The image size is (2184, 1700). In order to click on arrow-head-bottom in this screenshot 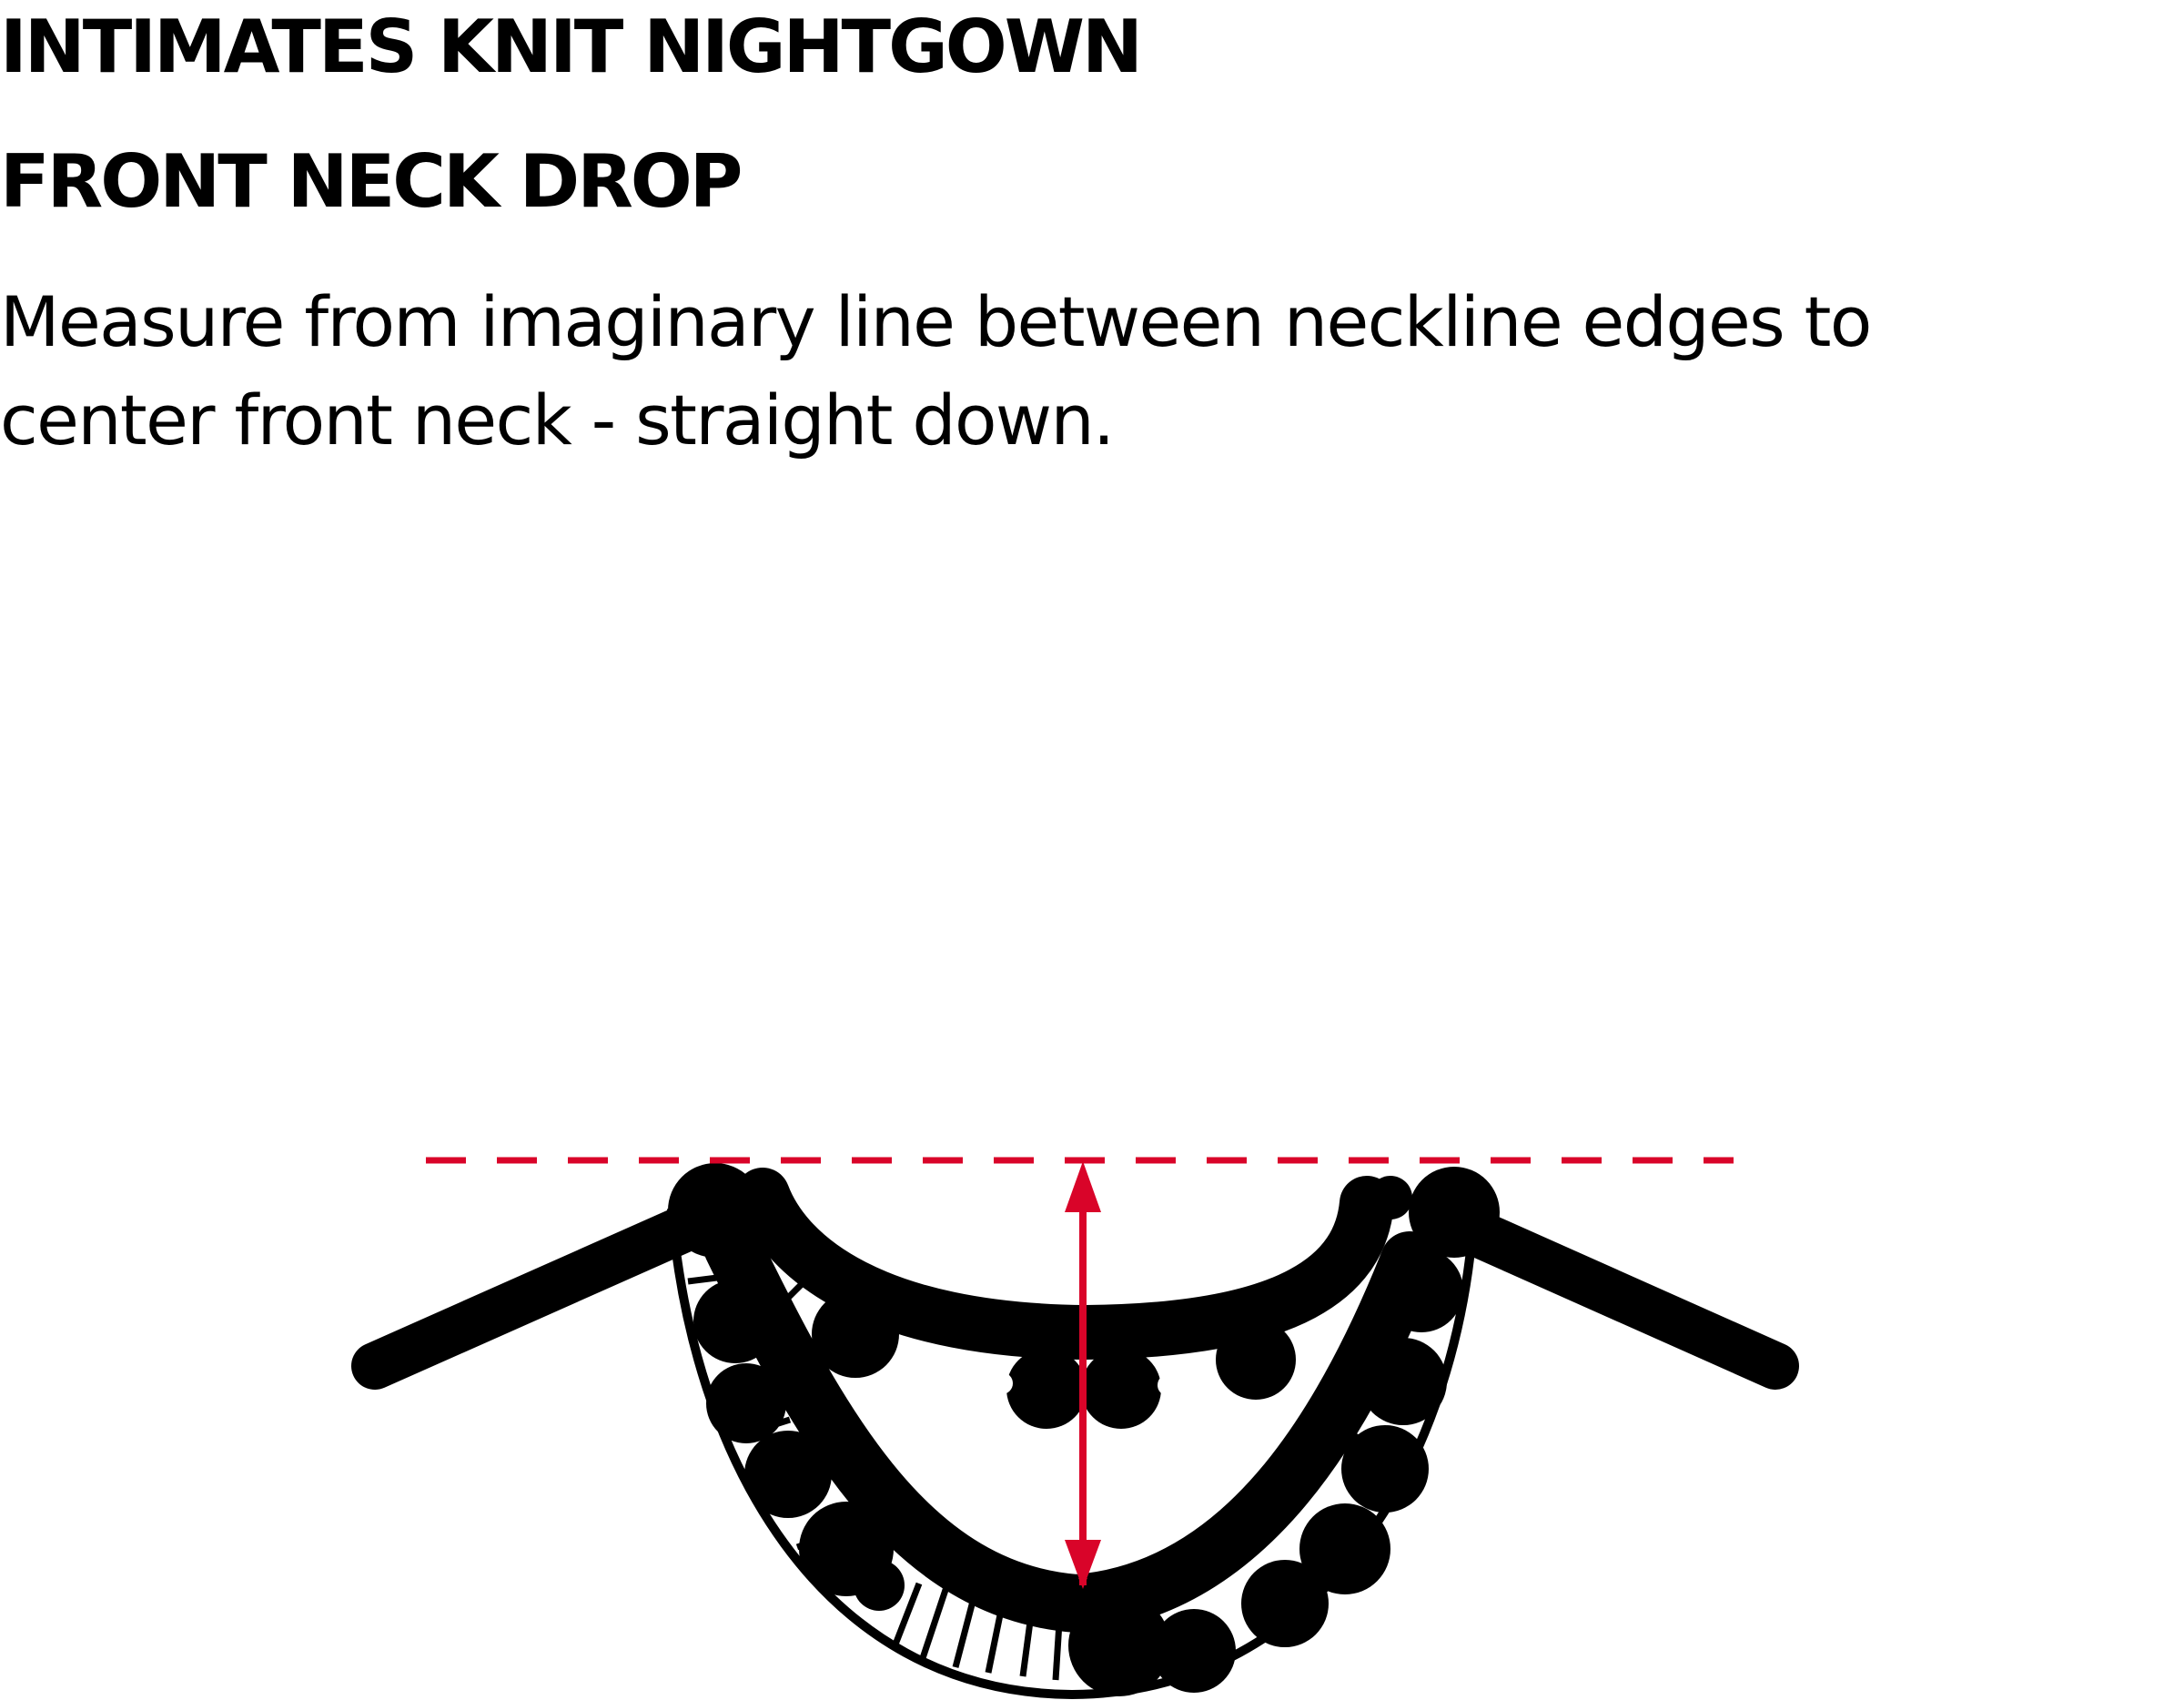, I will do `click(1083, 1564)`.